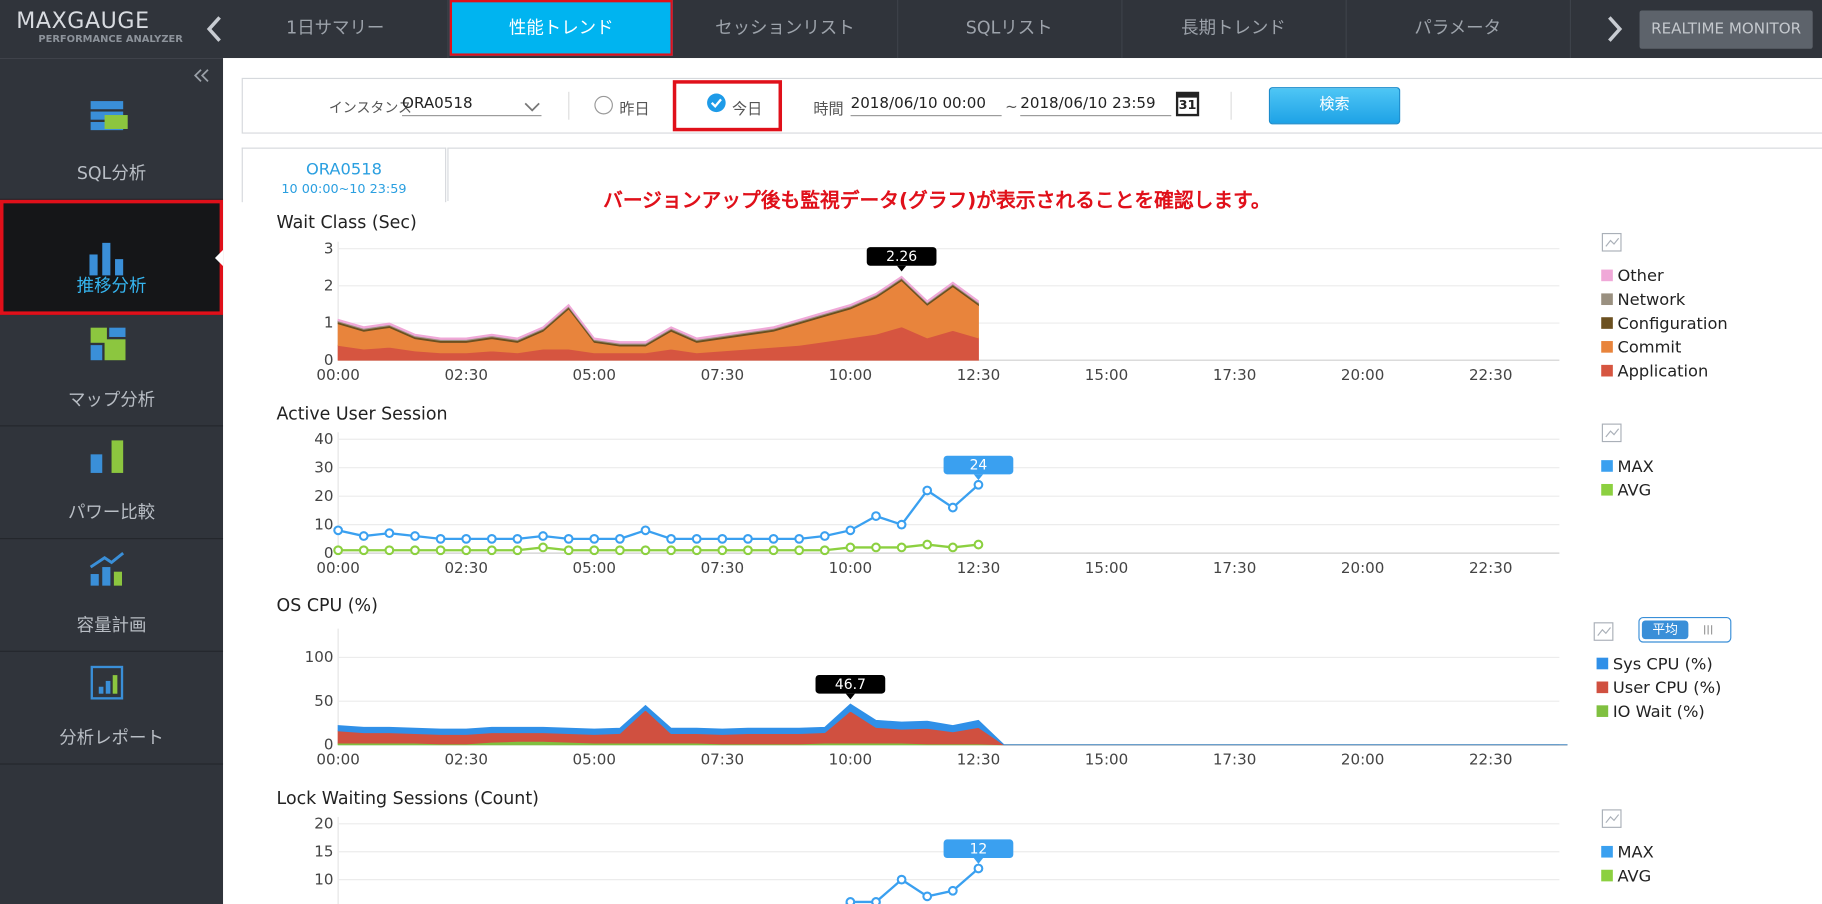 The height and width of the screenshot is (904, 1822). I want to click on x-tick-label: 22:30, so click(1491, 375).